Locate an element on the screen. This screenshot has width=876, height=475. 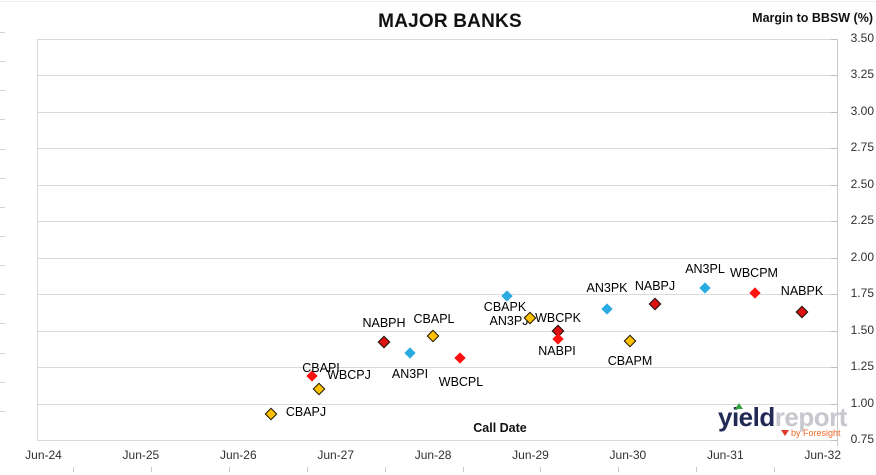
y-axis-label: 1.75 is located at coordinates (862, 293).